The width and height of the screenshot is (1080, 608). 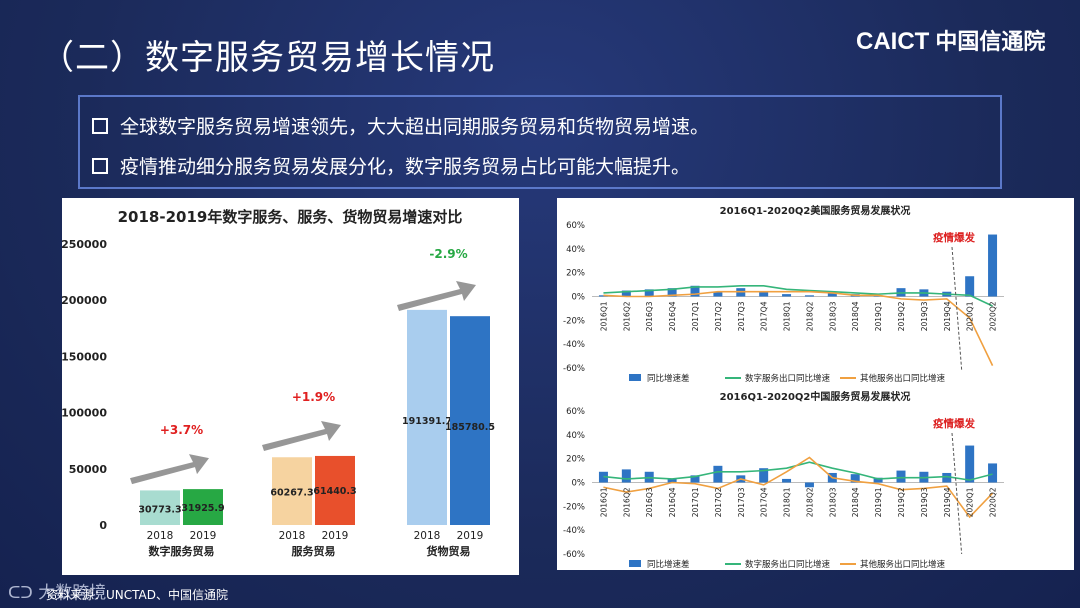 What do you see at coordinates (574, 345) in the screenshot?
I see `y-tick-label: -40%` at bounding box center [574, 345].